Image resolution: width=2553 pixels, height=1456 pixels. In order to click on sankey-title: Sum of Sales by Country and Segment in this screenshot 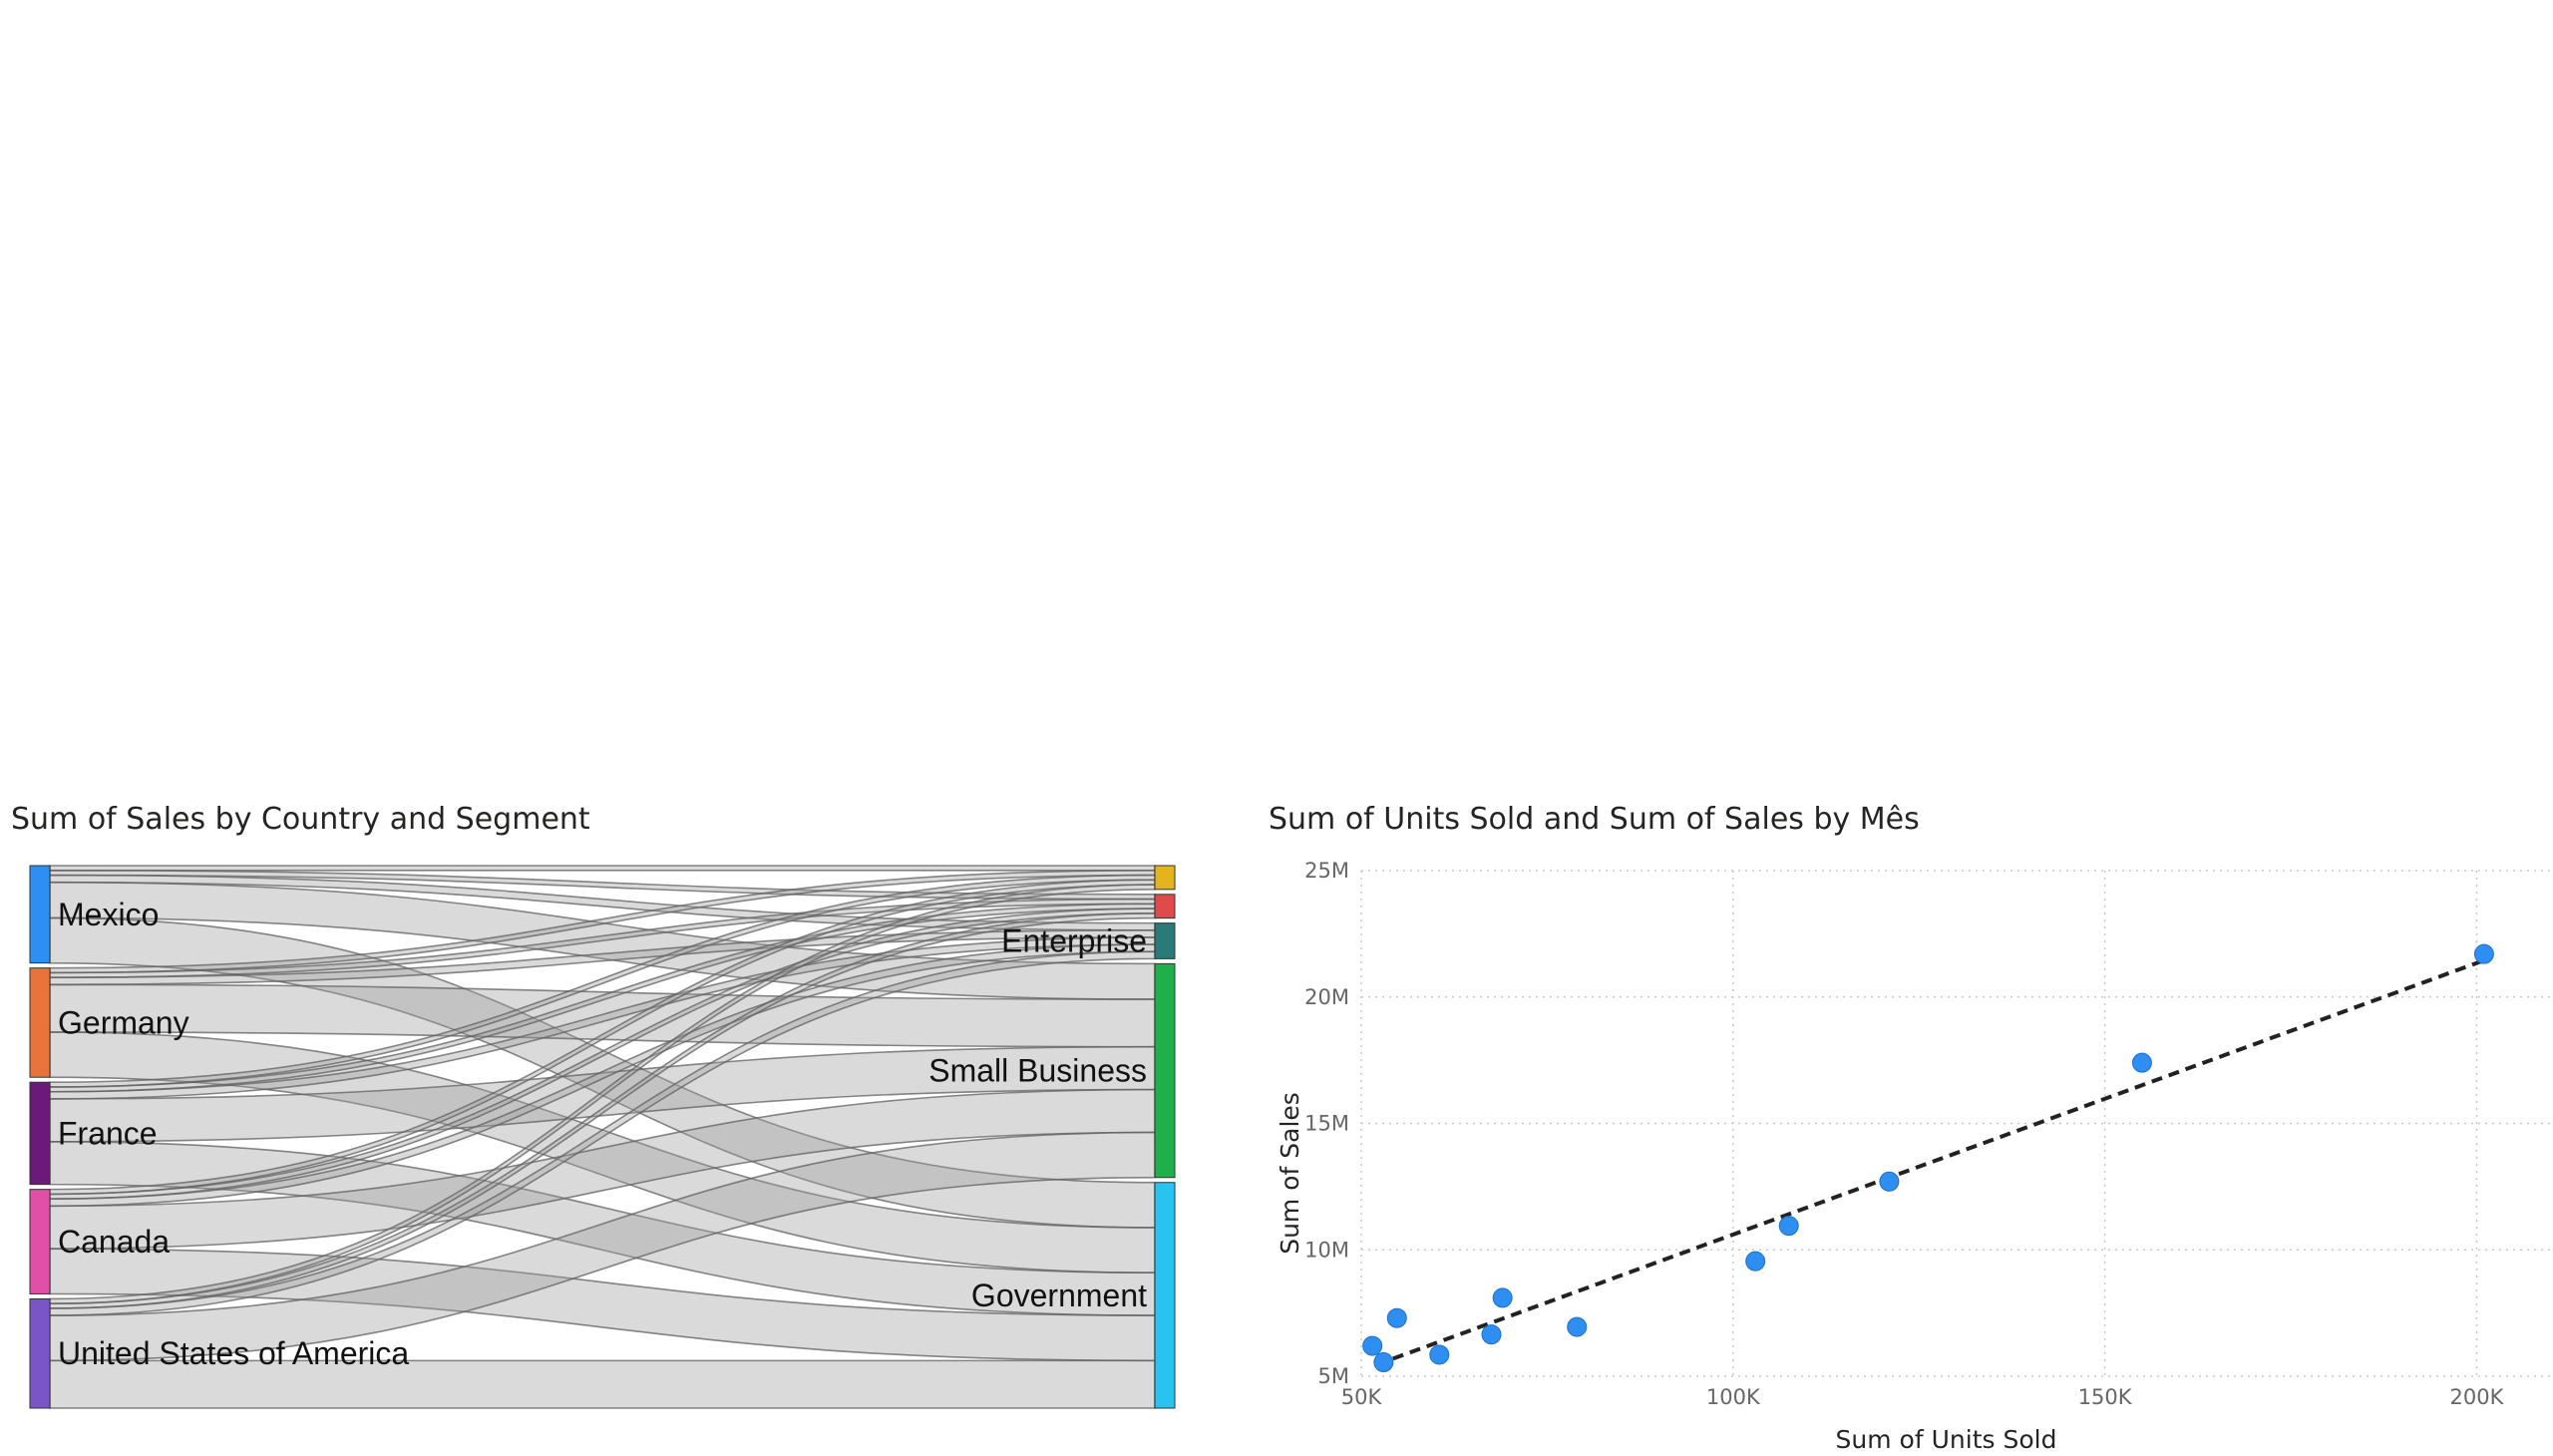, I will do `click(301, 819)`.